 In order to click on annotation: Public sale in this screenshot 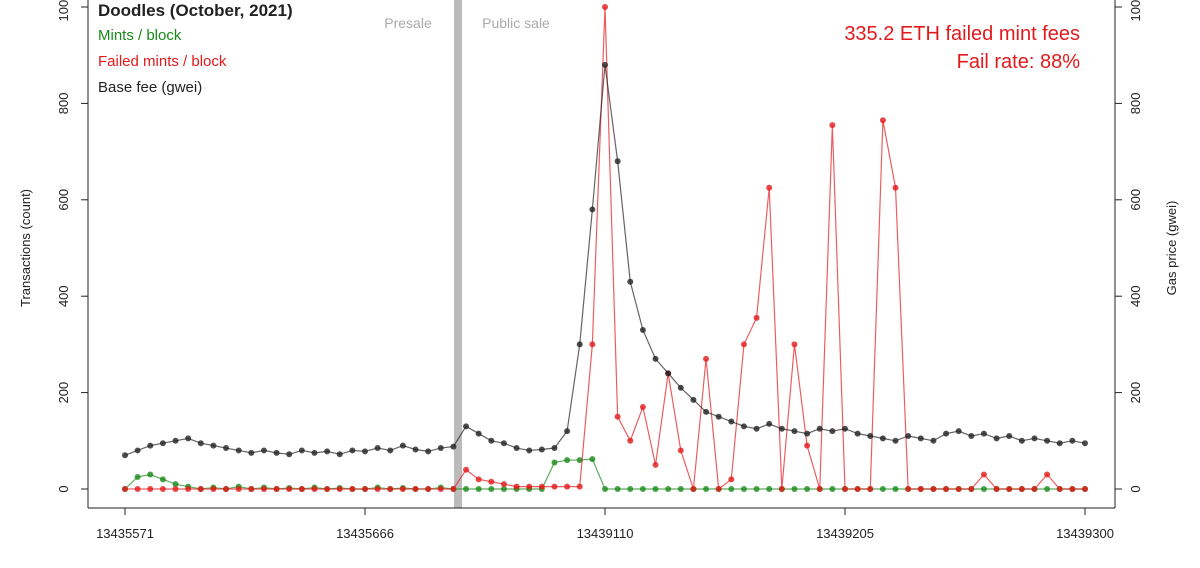, I will do `click(516, 23)`.